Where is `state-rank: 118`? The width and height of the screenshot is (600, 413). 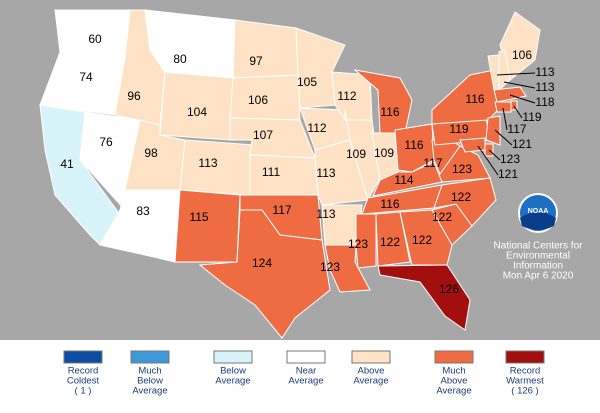 state-rank: 118 is located at coordinates (544, 102).